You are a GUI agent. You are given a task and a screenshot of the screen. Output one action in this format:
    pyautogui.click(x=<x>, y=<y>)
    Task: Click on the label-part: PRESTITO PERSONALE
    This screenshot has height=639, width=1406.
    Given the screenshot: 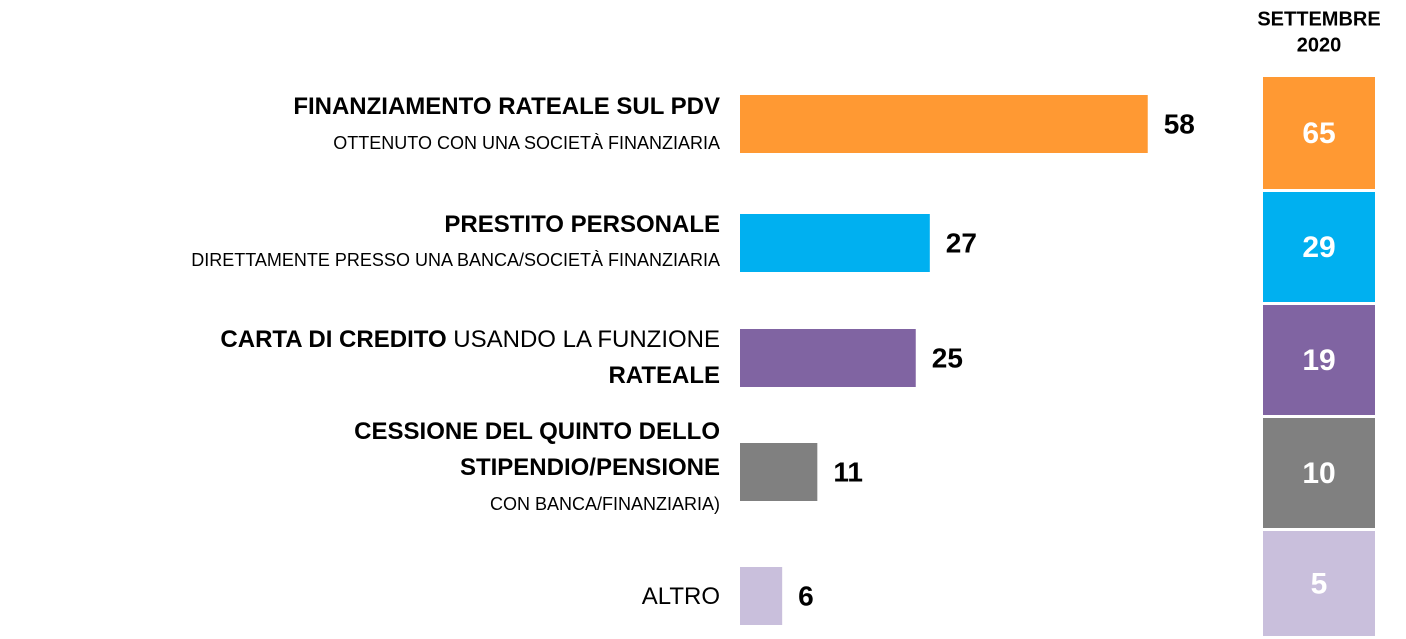 What is the action you would take?
    pyautogui.click(x=582, y=224)
    